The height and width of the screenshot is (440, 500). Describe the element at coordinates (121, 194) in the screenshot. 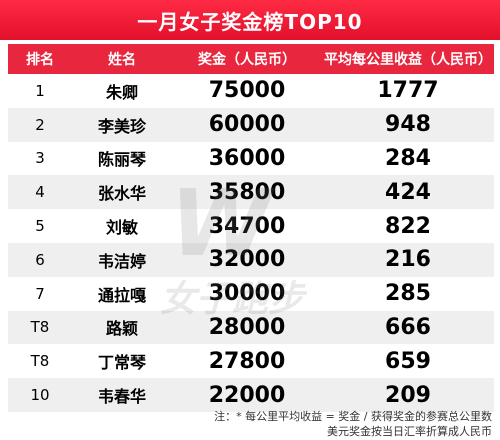

I see `name-cell: 张水华` at that location.